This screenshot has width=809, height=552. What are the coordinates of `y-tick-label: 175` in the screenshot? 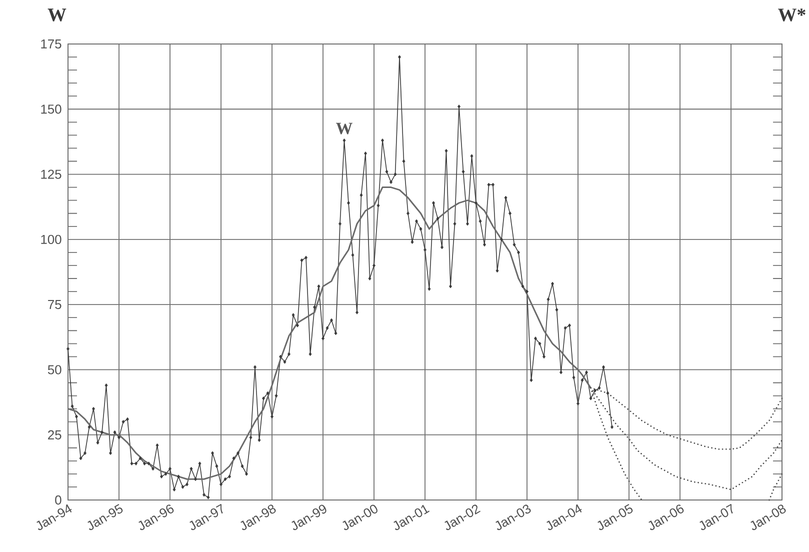 It's located at (51, 44).